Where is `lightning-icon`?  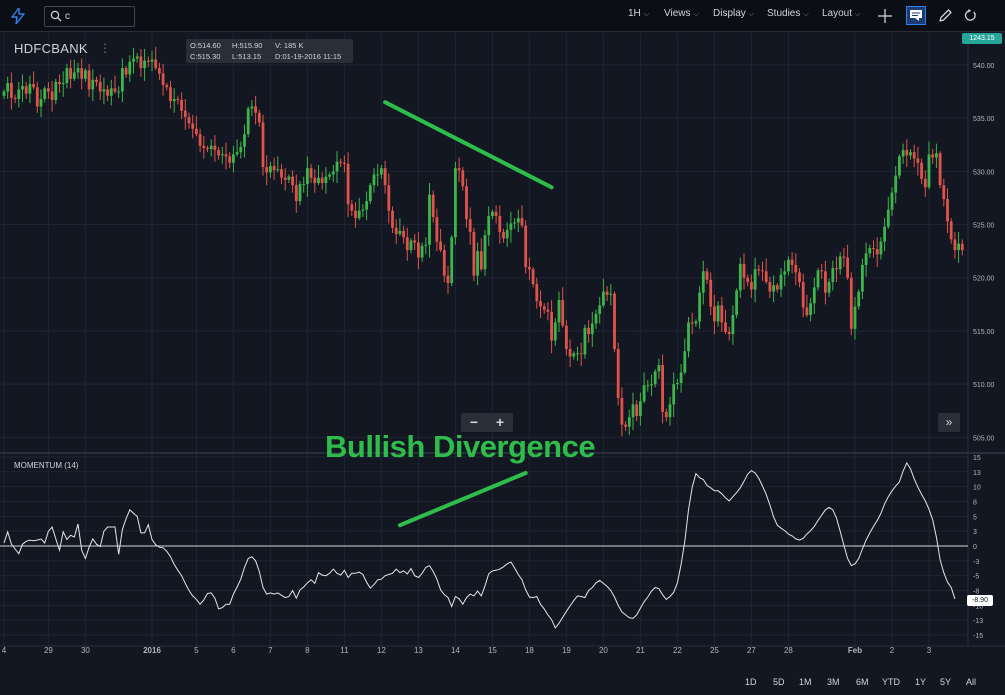
lightning-icon is located at coordinates (18, 16).